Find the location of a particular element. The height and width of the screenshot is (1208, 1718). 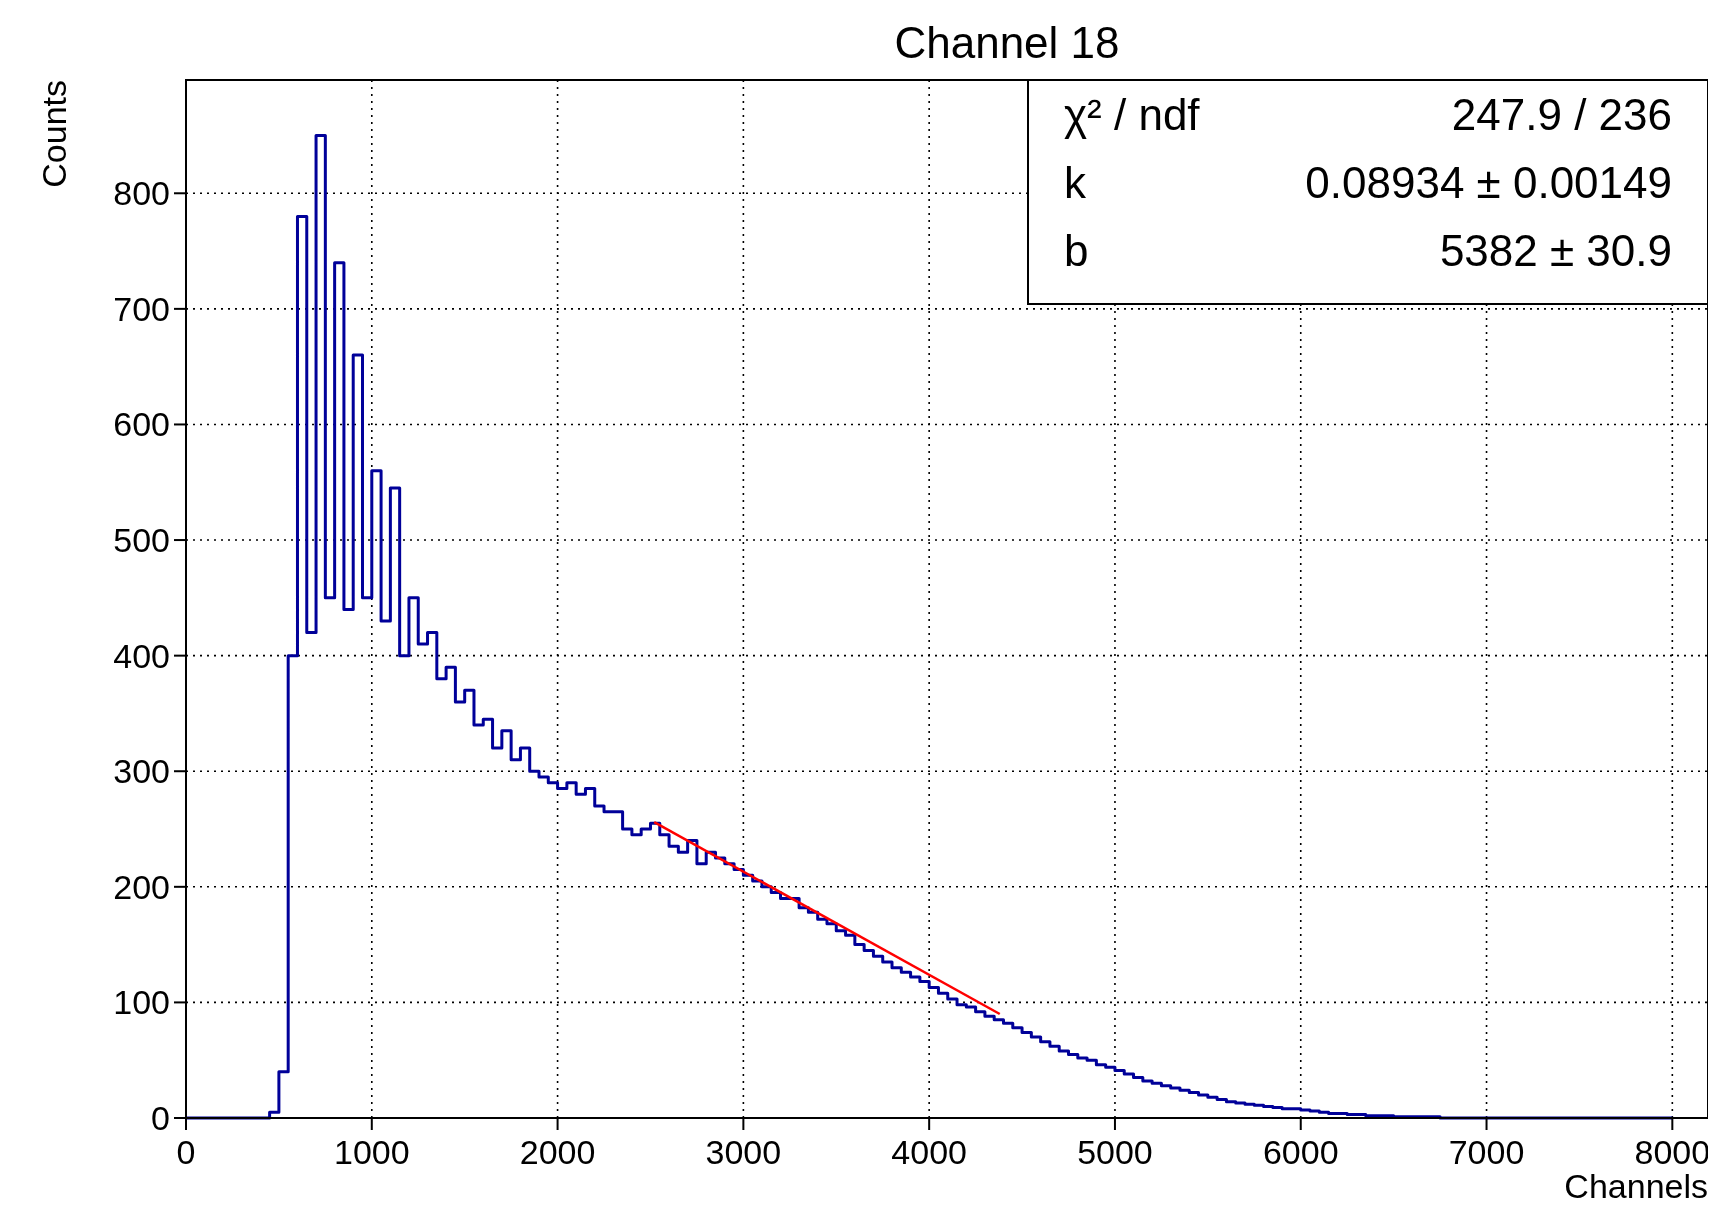

annotation: χ² / ndf is located at coordinates (1132, 114).